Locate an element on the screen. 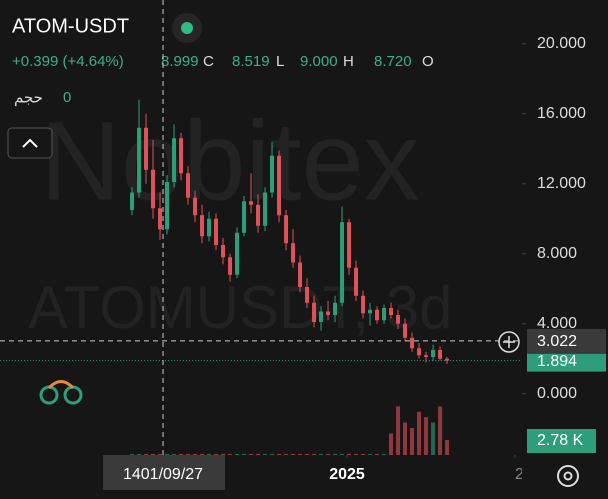 Image resolution: width=608 pixels, height=499 pixels. watermark-symbol: ATOMUSDT, 3d is located at coordinates (240, 307).